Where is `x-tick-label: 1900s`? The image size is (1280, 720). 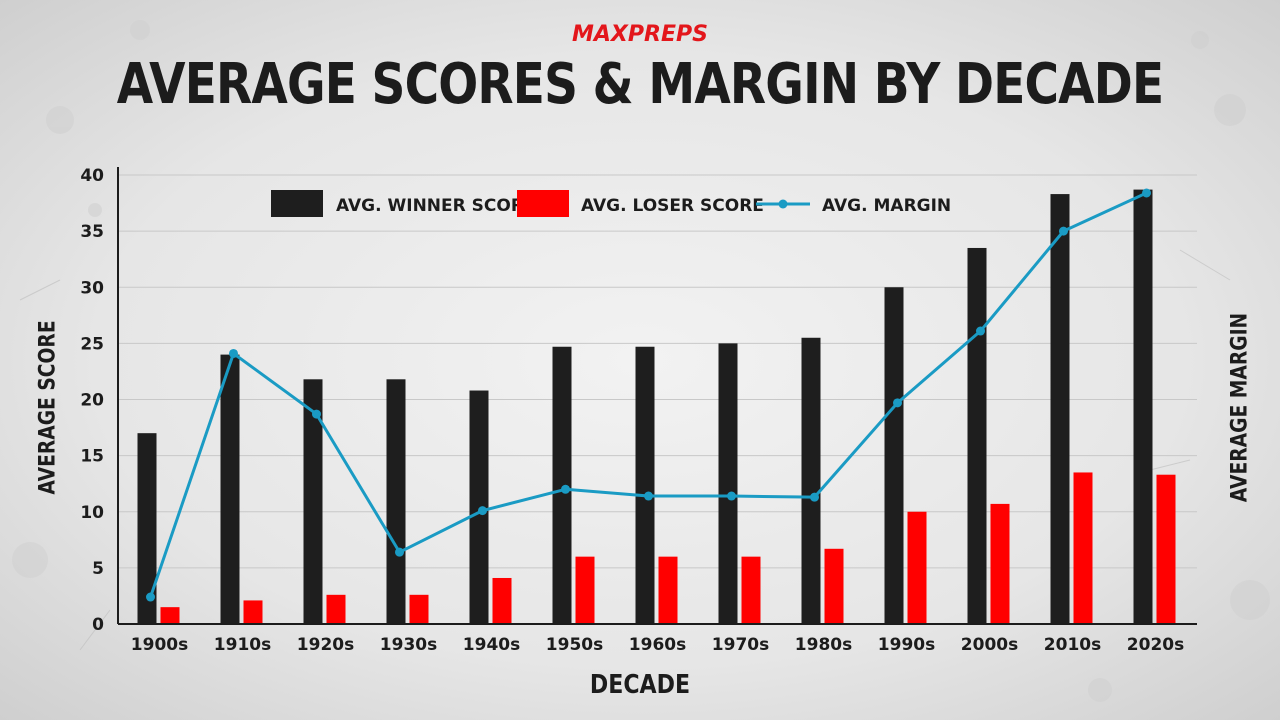
x-tick-label: 1900s is located at coordinates (159, 645).